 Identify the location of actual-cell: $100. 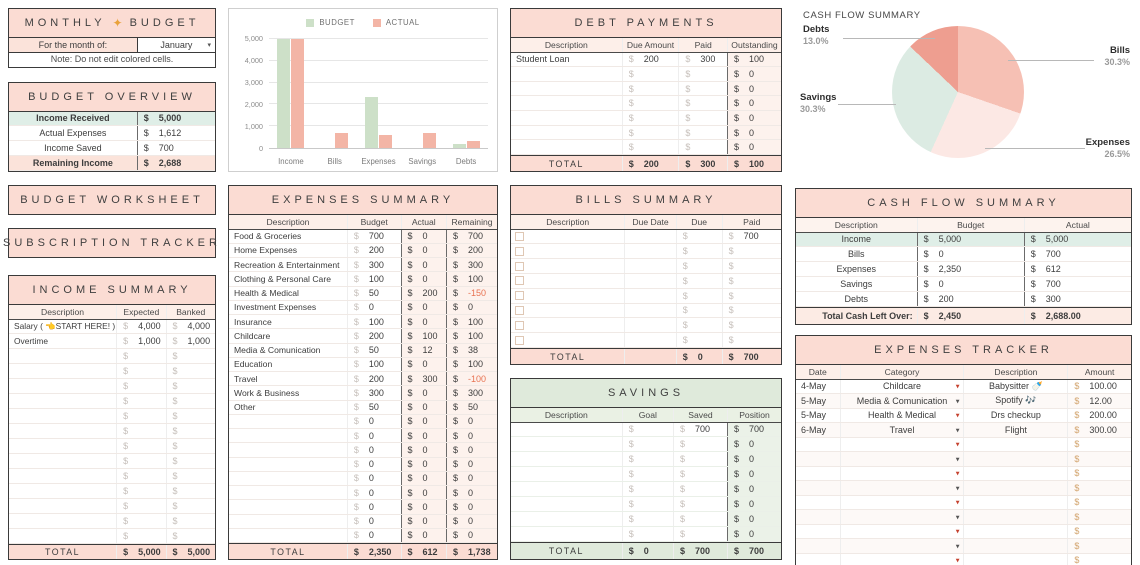
(423, 336).